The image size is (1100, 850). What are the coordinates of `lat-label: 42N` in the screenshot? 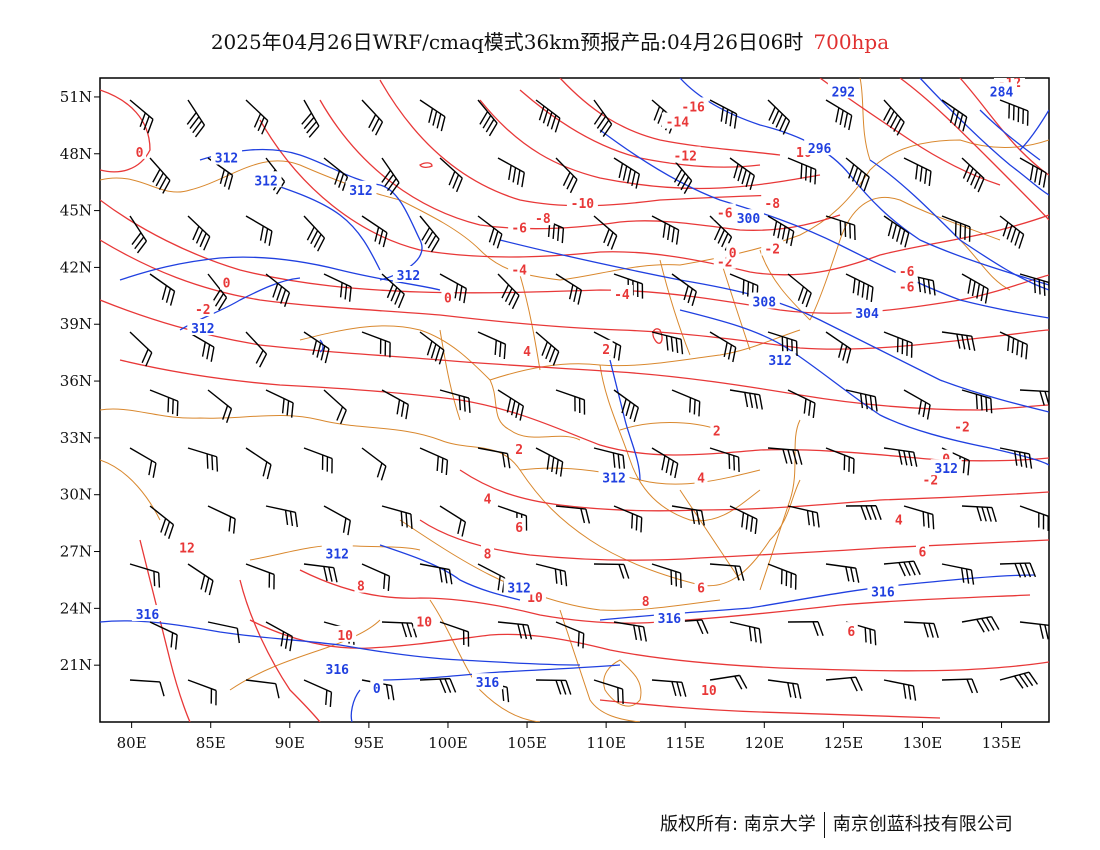 It's located at (76, 267).